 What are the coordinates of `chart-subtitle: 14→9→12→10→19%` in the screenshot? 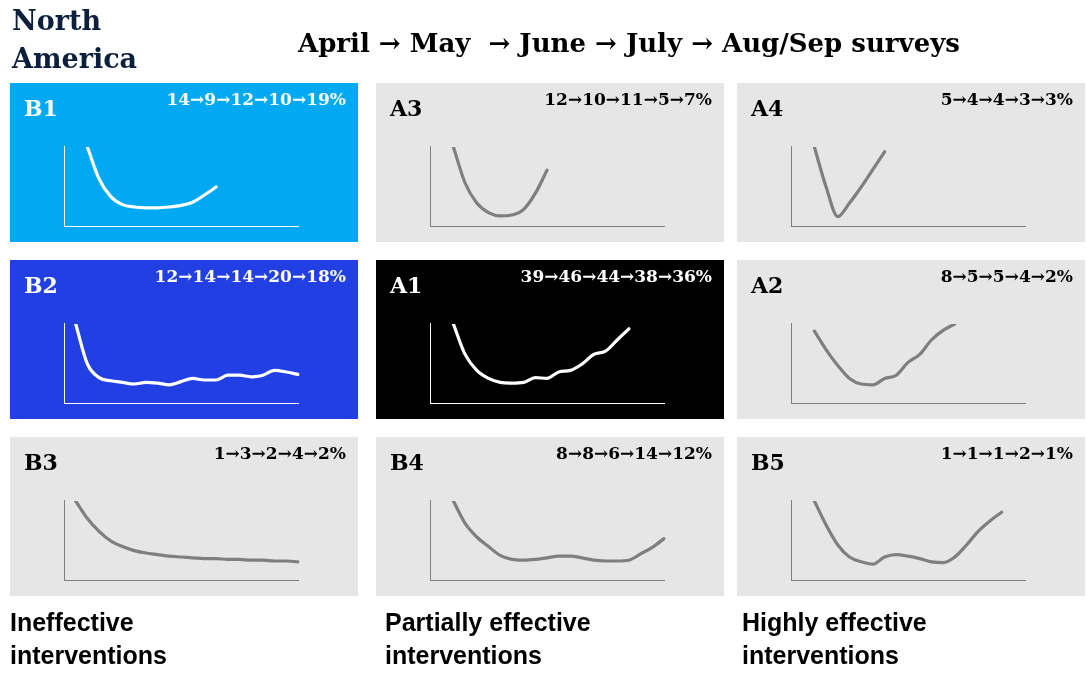 It's located at (256, 99).